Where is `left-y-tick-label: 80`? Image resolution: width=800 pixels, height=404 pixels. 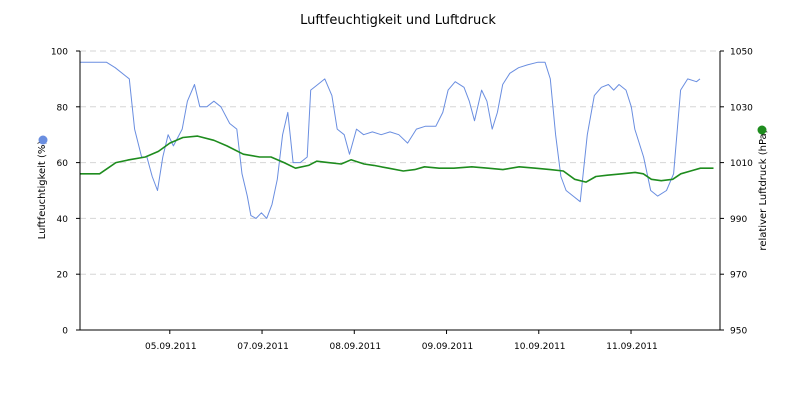 left-y-tick-label: 80 is located at coordinates (63, 108).